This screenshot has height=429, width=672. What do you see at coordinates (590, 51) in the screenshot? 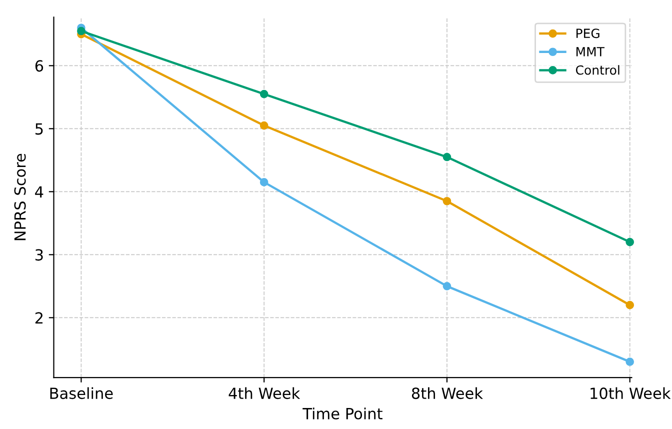
I see `legend-label: MMT` at bounding box center [590, 51].